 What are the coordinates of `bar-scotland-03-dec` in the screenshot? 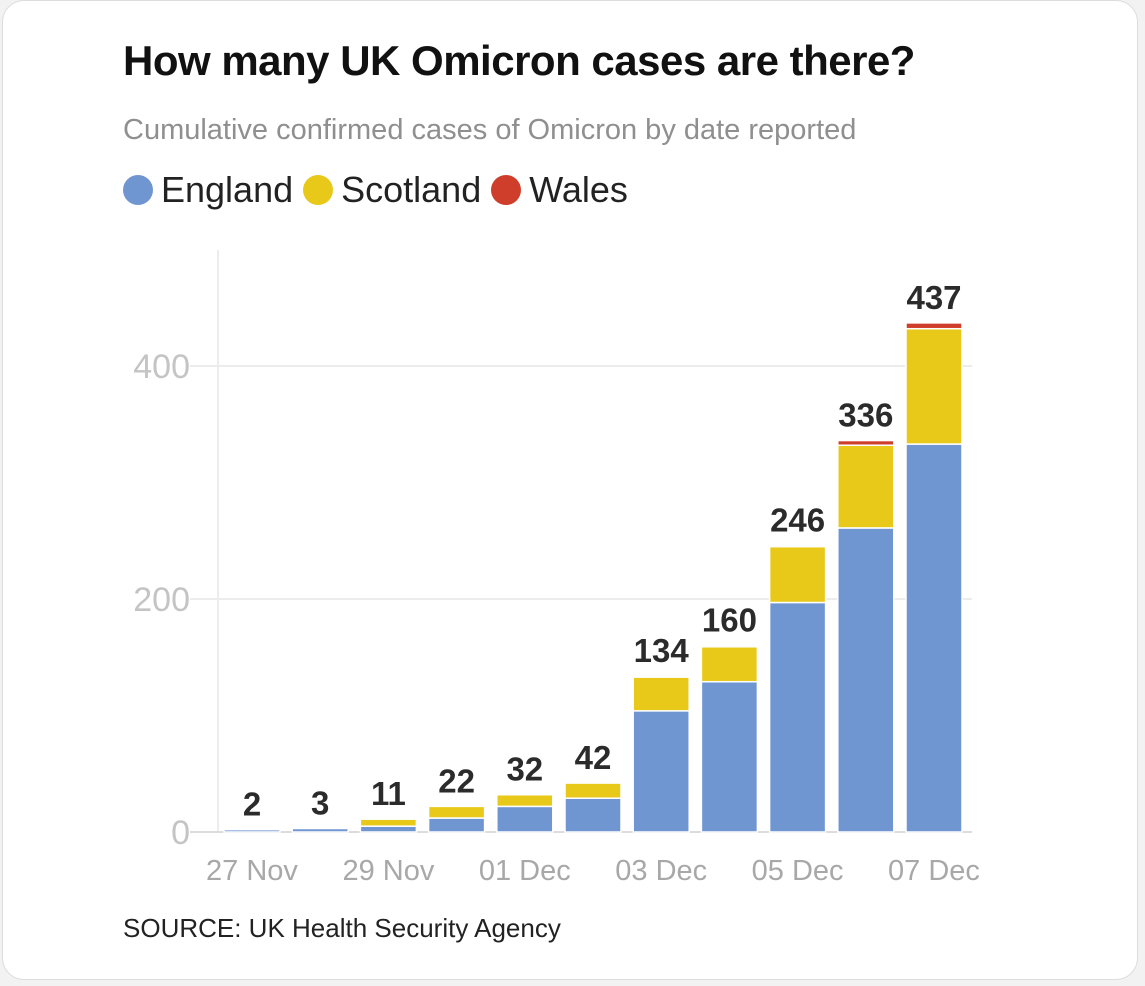 It's located at (661, 694).